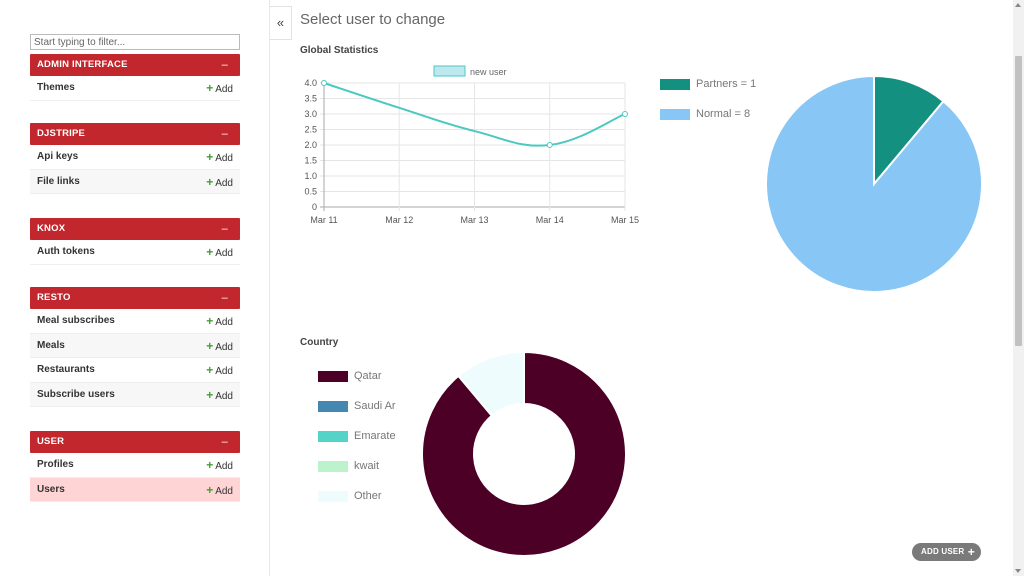 The width and height of the screenshot is (1024, 576). I want to click on scroll-up-icon, so click(1018, 5).